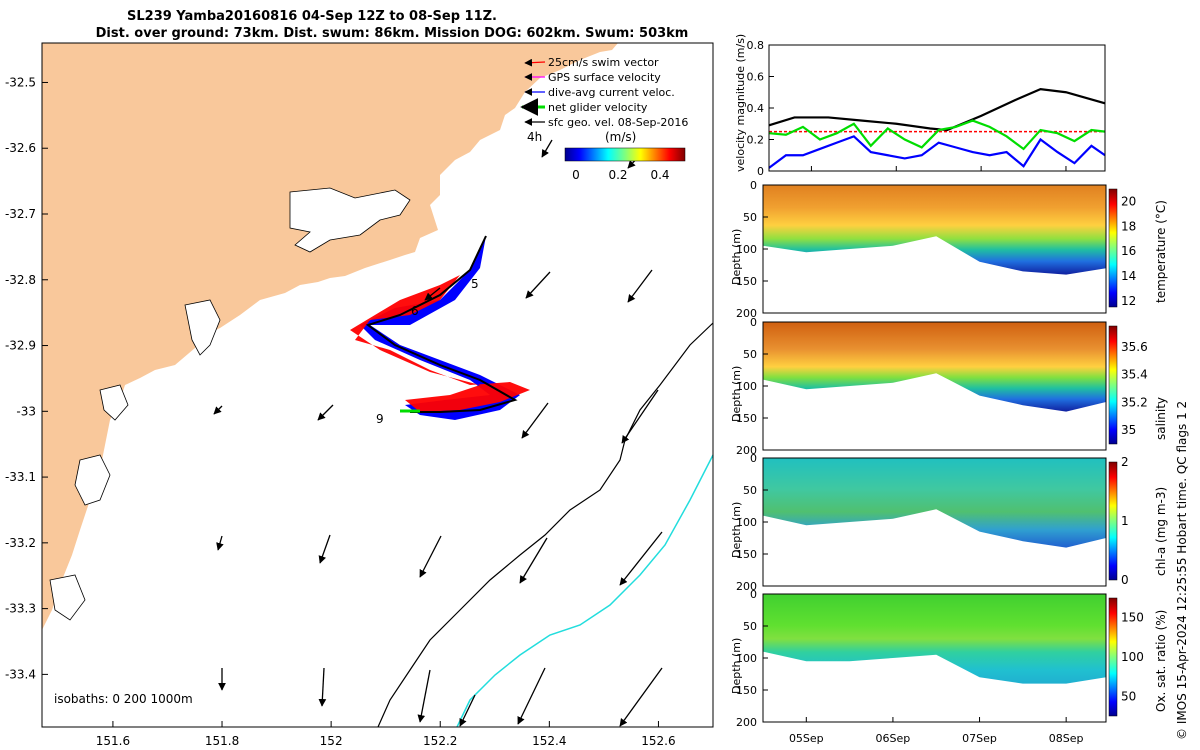  Describe the element at coordinates (440, 741) in the screenshot. I see `map-xtick-label: 152.2` at that location.